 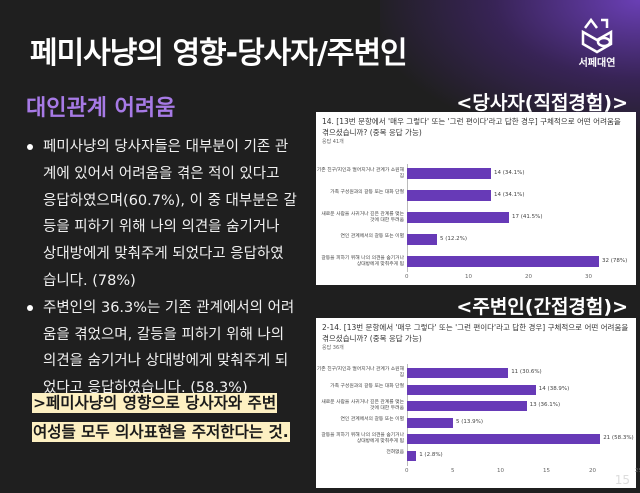 What do you see at coordinates (526, 372) in the screenshot?
I see `data-label: 11 (30.6%)` at bounding box center [526, 372].